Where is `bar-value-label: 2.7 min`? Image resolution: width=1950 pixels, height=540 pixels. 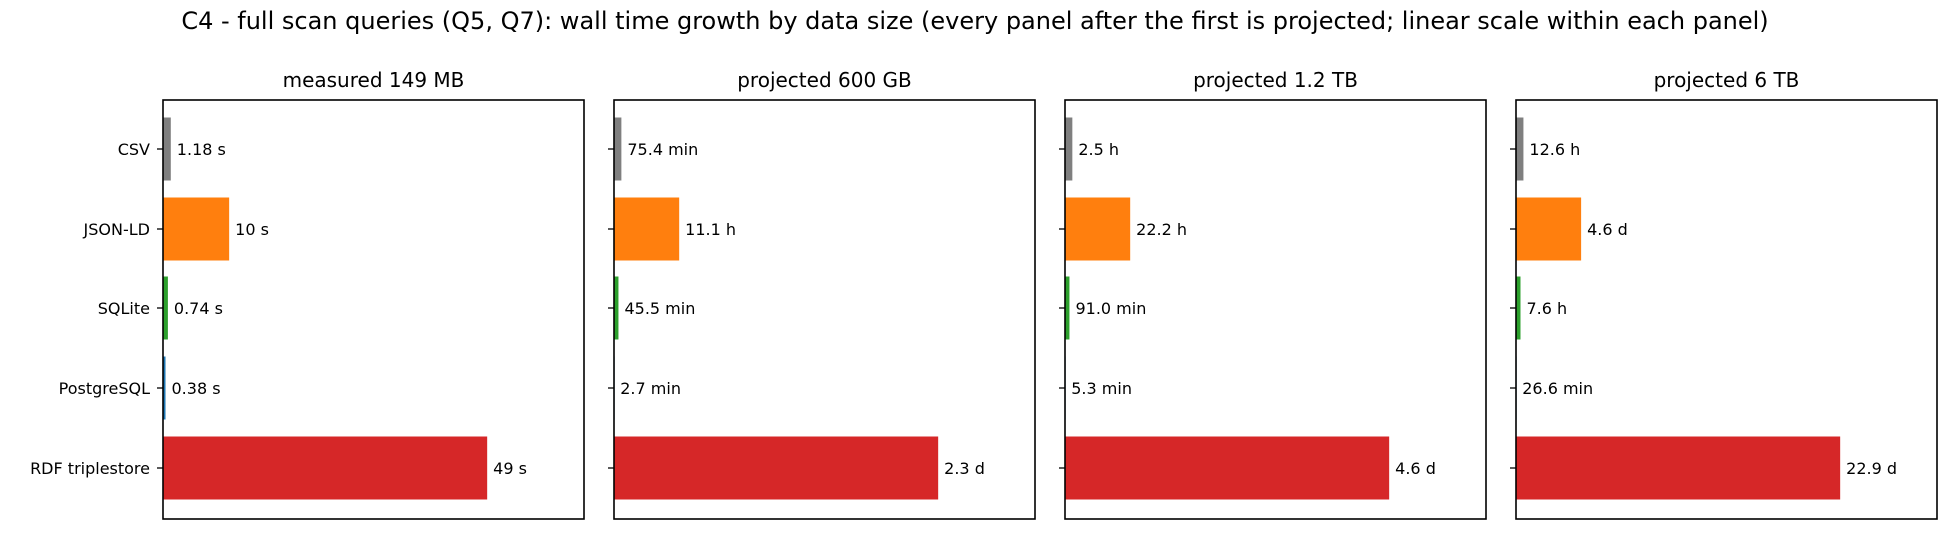 bar-value-label: 2.7 min is located at coordinates (650, 388).